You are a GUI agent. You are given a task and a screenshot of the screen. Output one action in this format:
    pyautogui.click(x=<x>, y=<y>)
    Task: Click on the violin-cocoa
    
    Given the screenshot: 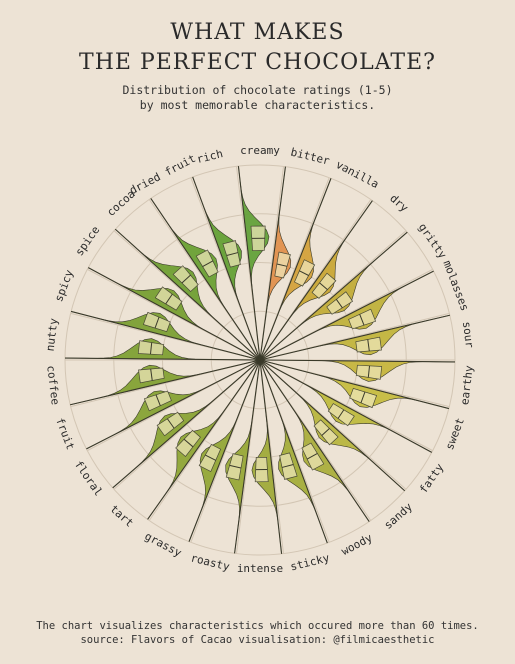 What is the action you would take?
    pyautogui.click(x=187, y=294)
    